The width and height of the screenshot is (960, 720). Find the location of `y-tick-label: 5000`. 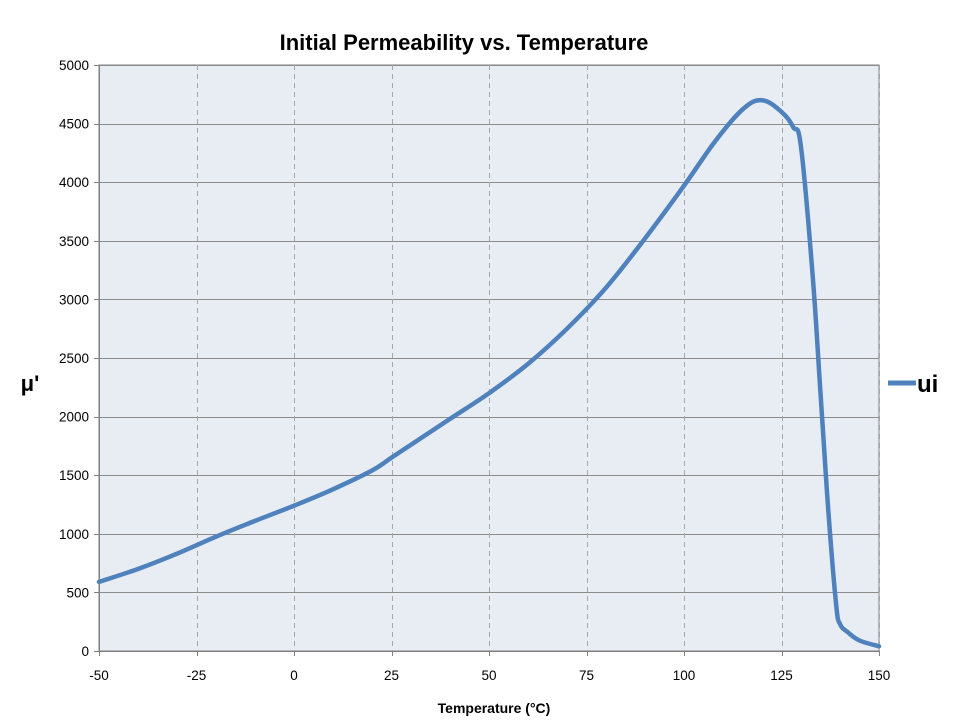

y-tick-label: 5000 is located at coordinates (74, 65).